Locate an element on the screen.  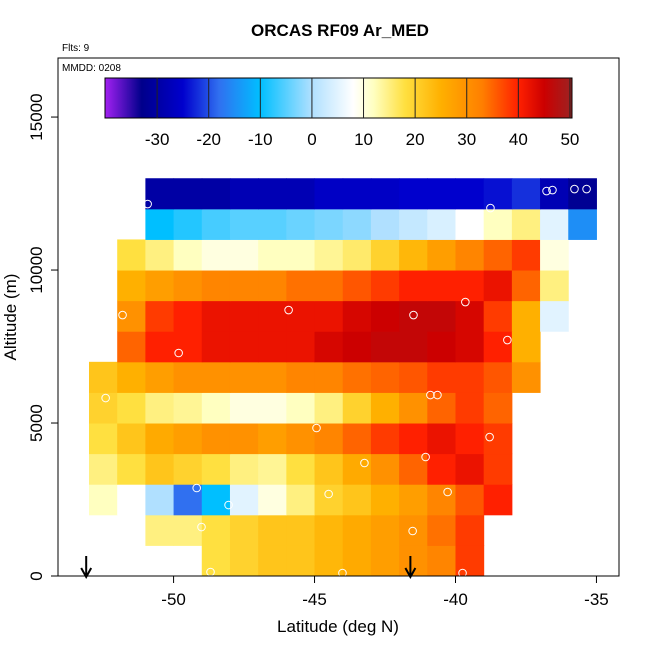
y-axis-label: Altitude (m) is located at coordinates (10, 317).